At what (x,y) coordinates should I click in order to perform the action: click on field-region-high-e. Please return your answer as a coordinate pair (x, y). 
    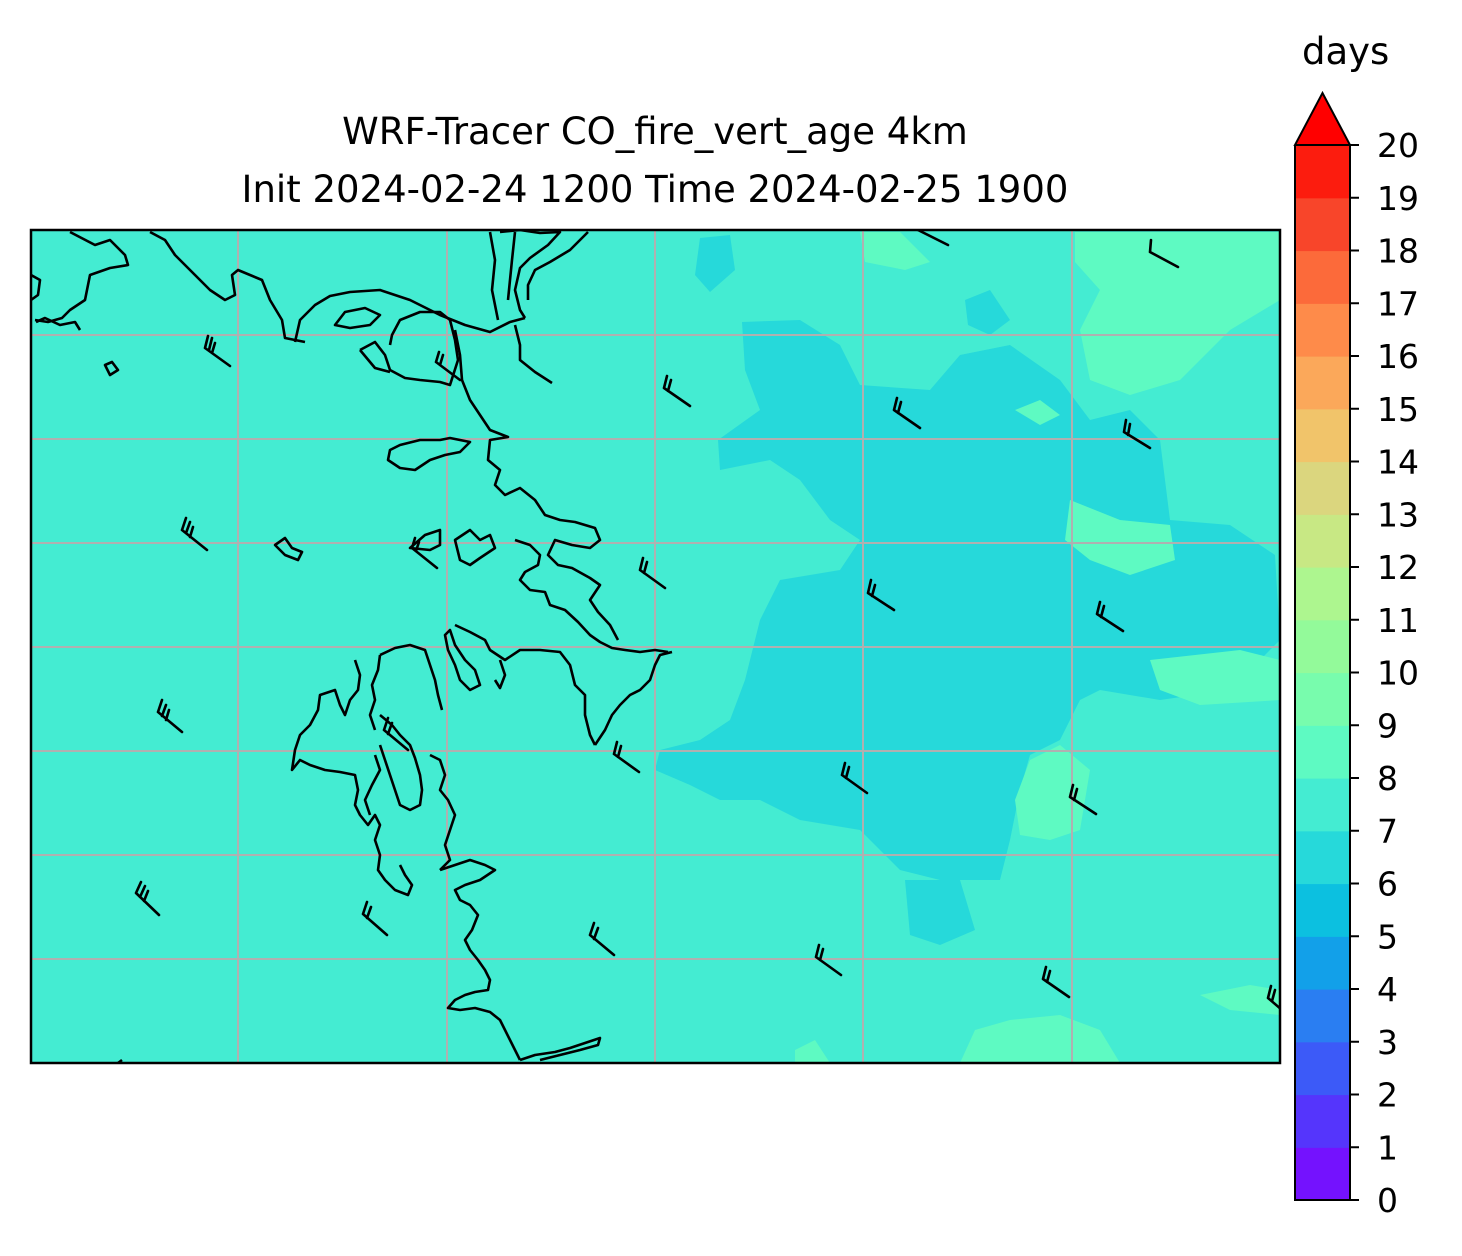
    Looking at the image, I should click on (1037, 412).